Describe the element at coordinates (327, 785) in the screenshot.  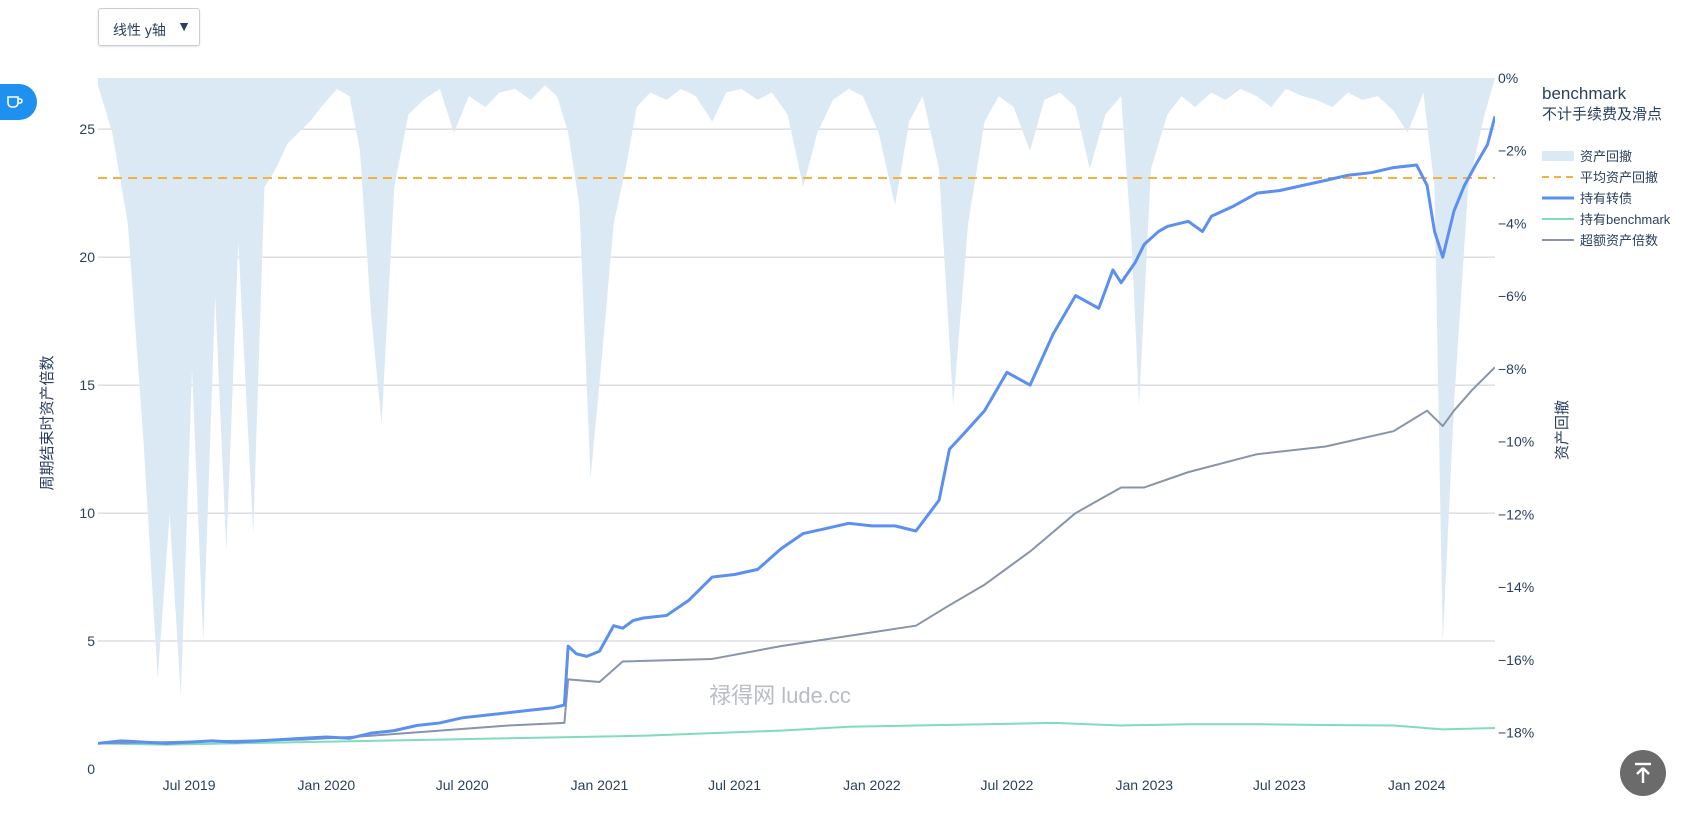
I see `x-tick-label: Jan 2020` at that location.